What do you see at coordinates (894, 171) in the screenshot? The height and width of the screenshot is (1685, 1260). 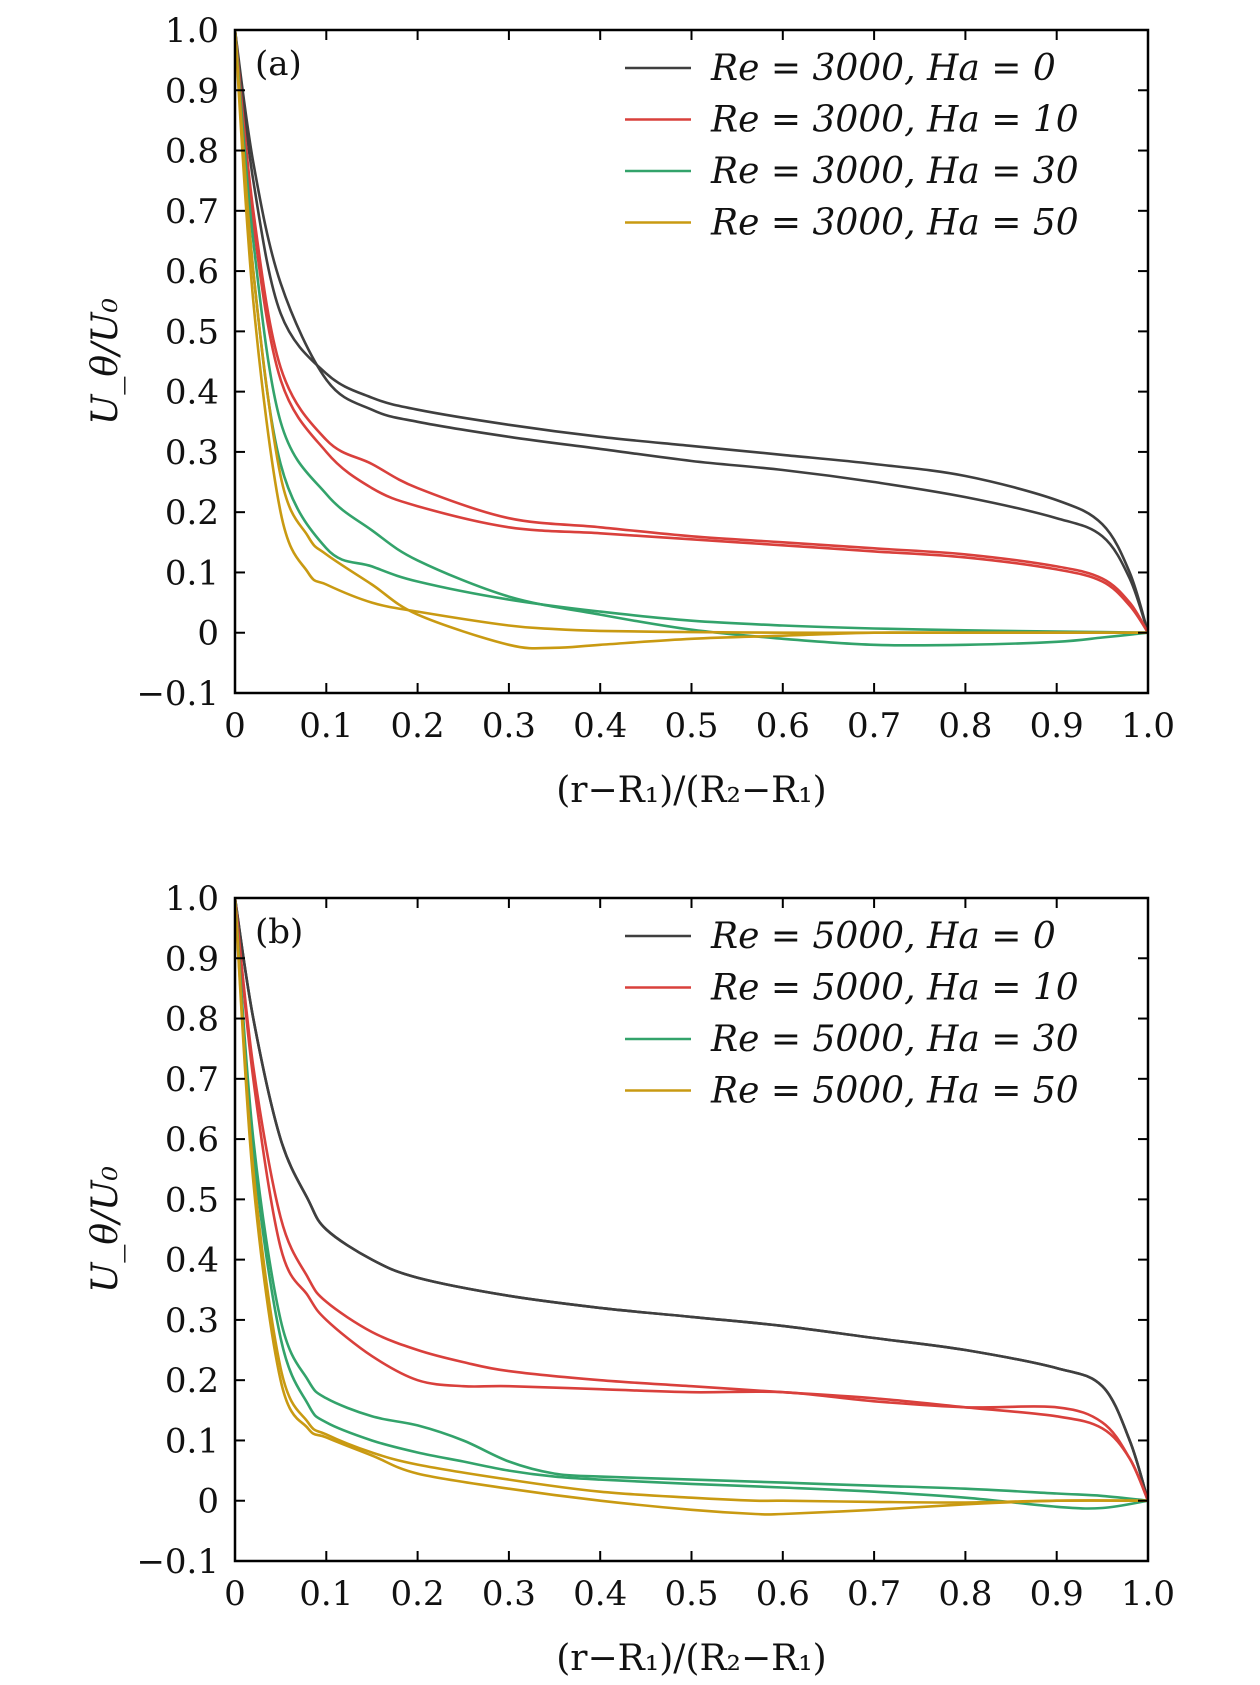 I see `legend-label: Re = 3000, Ha = 30` at bounding box center [894, 171].